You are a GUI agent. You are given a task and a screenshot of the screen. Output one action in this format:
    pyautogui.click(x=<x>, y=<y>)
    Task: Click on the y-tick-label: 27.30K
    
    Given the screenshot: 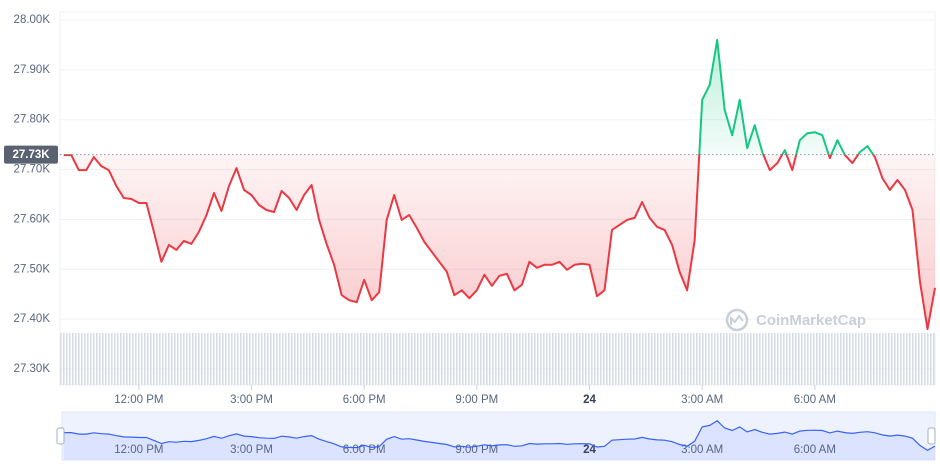 What is the action you would take?
    pyautogui.click(x=32, y=369)
    